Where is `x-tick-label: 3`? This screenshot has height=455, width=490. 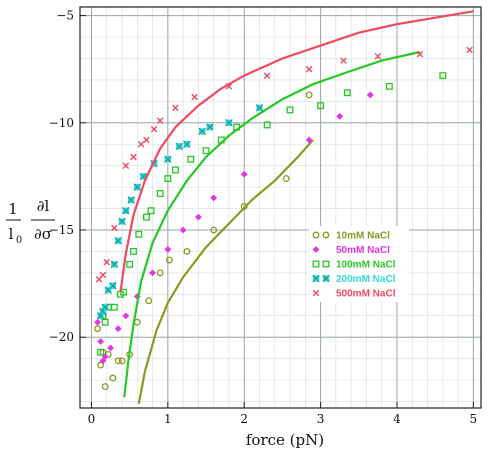
x-tick-label: 3 is located at coordinates (321, 419).